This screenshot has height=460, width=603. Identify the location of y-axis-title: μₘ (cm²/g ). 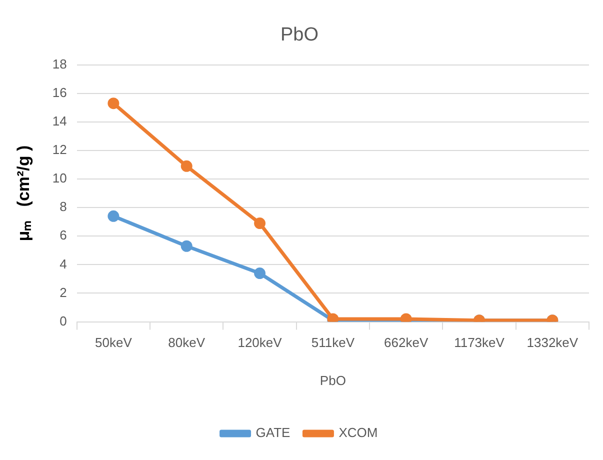
(23, 193).